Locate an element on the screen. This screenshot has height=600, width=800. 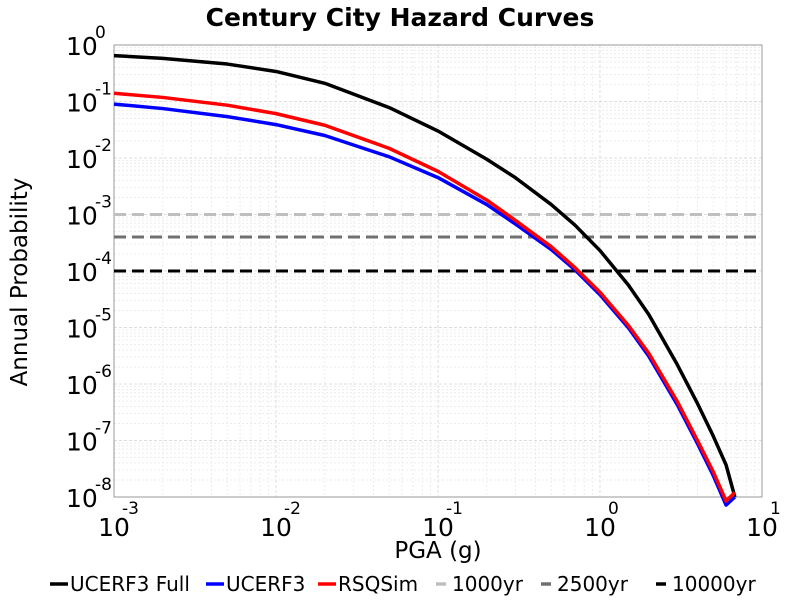
y-tick-label: 10⁻⁷ is located at coordinates (89, 438).